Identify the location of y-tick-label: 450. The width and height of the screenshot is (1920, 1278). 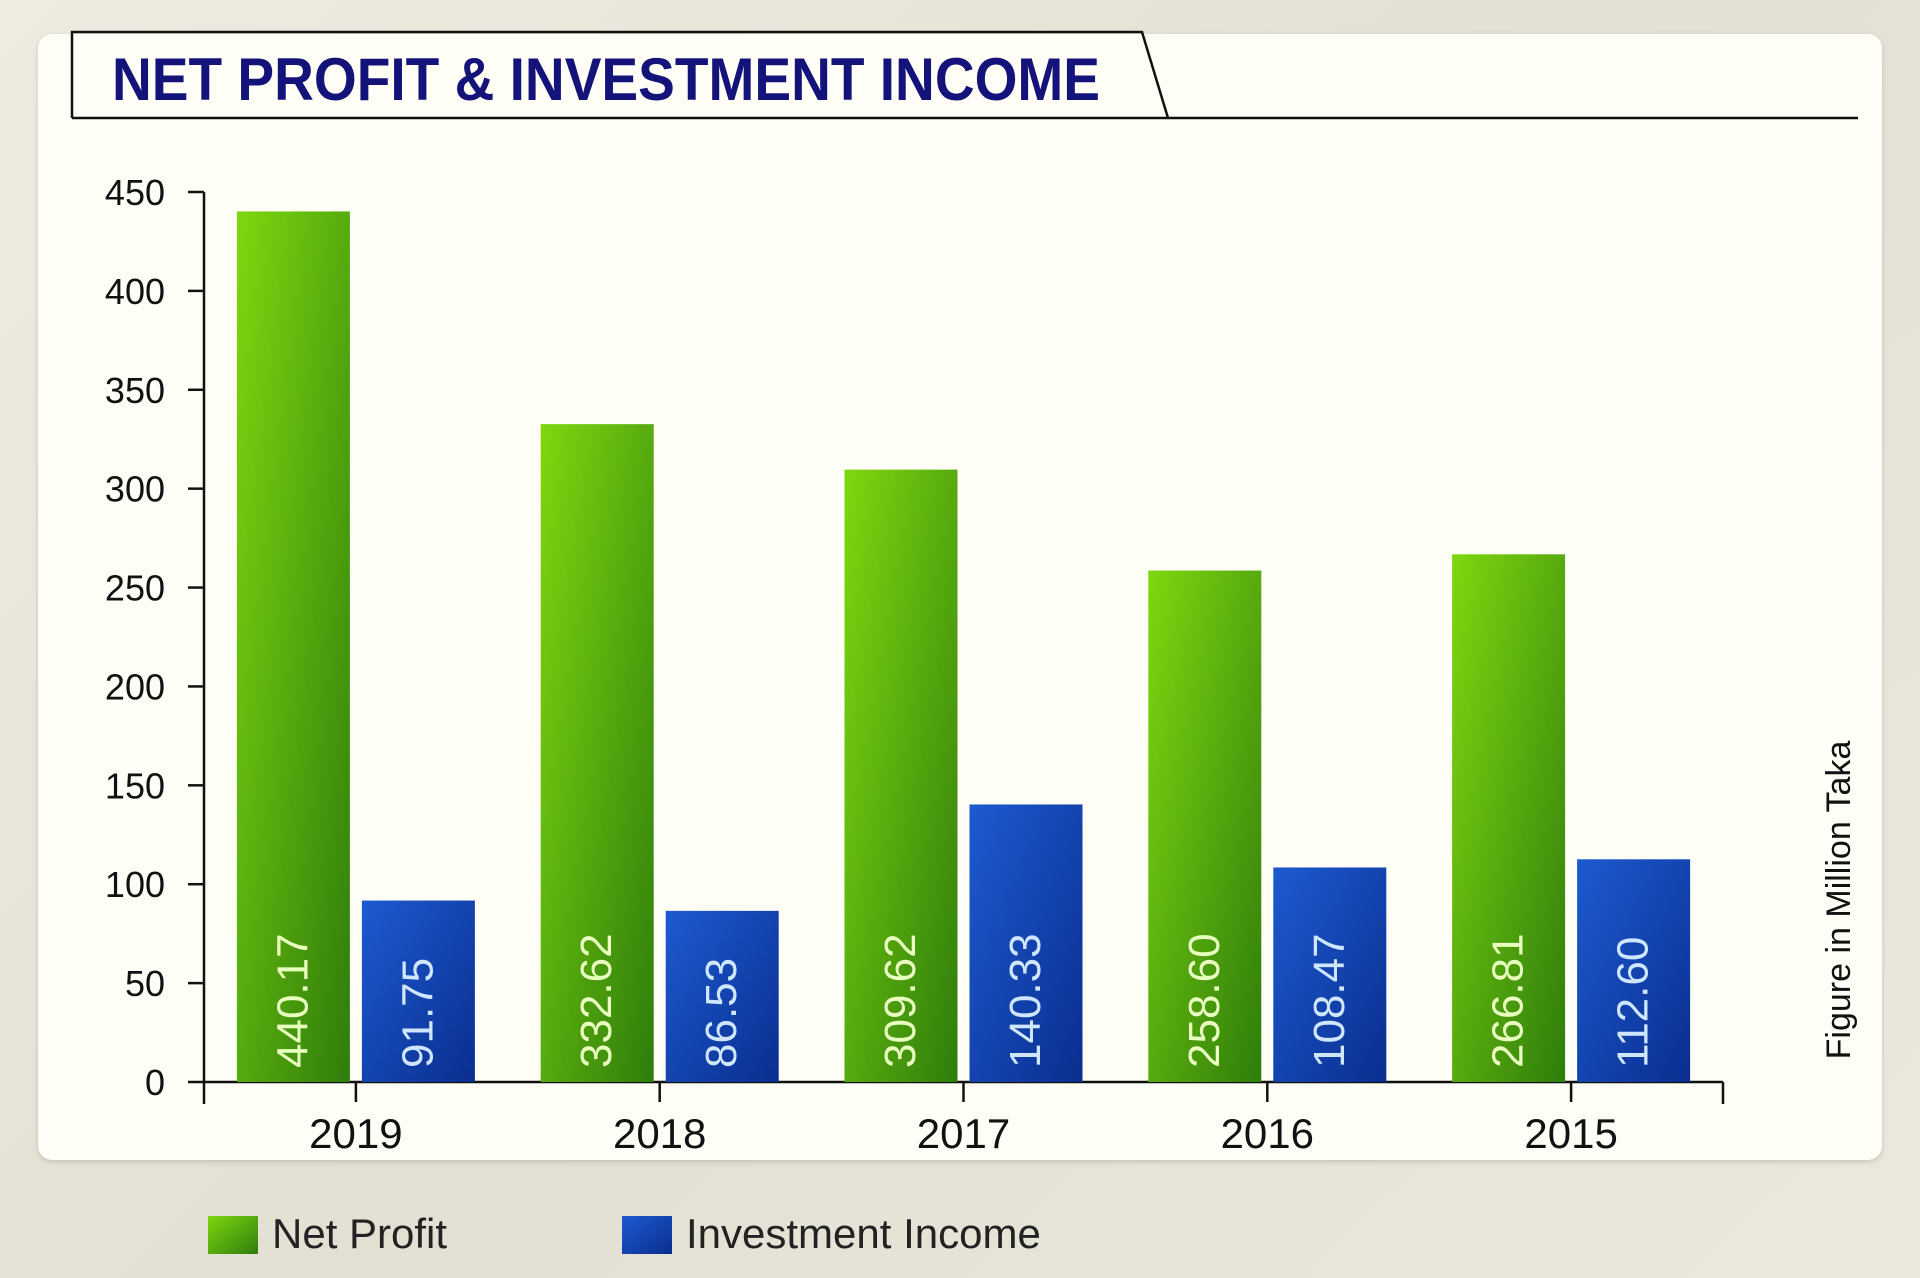
(135, 192).